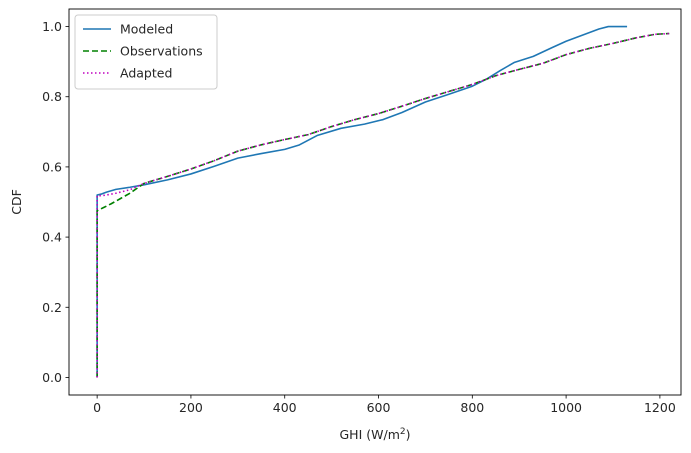  What do you see at coordinates (472, 407) in the screenshot?
I see `x-tick-label: 800` at bounding box center [472, 407].